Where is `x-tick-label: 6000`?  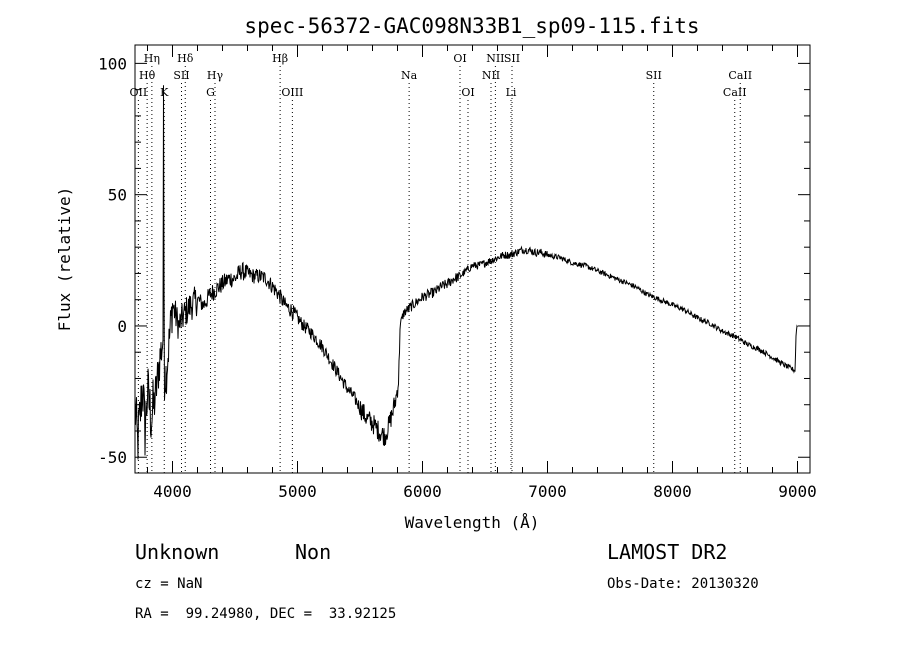 x-tick-label: 6000 is located at coordinates (422, 491).